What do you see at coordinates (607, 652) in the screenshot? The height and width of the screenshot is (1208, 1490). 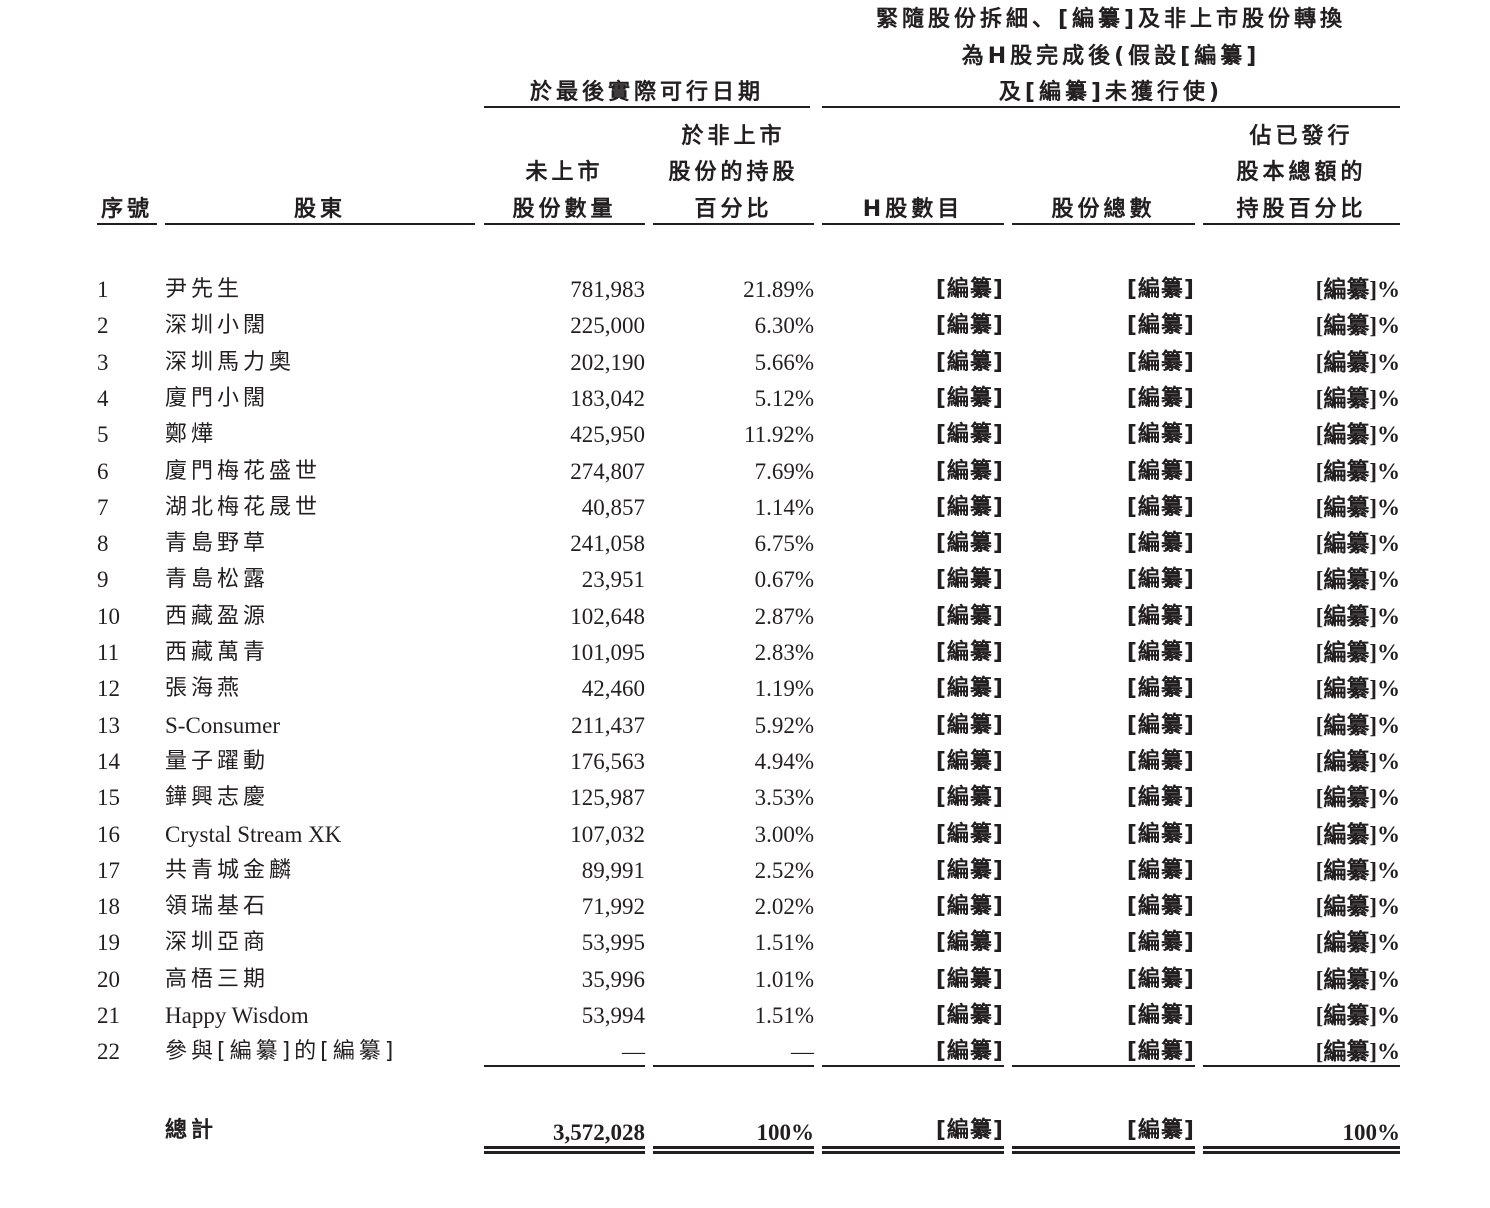 I see `row-unlisted-shares: 101,095` at bounding box center [607, 652].